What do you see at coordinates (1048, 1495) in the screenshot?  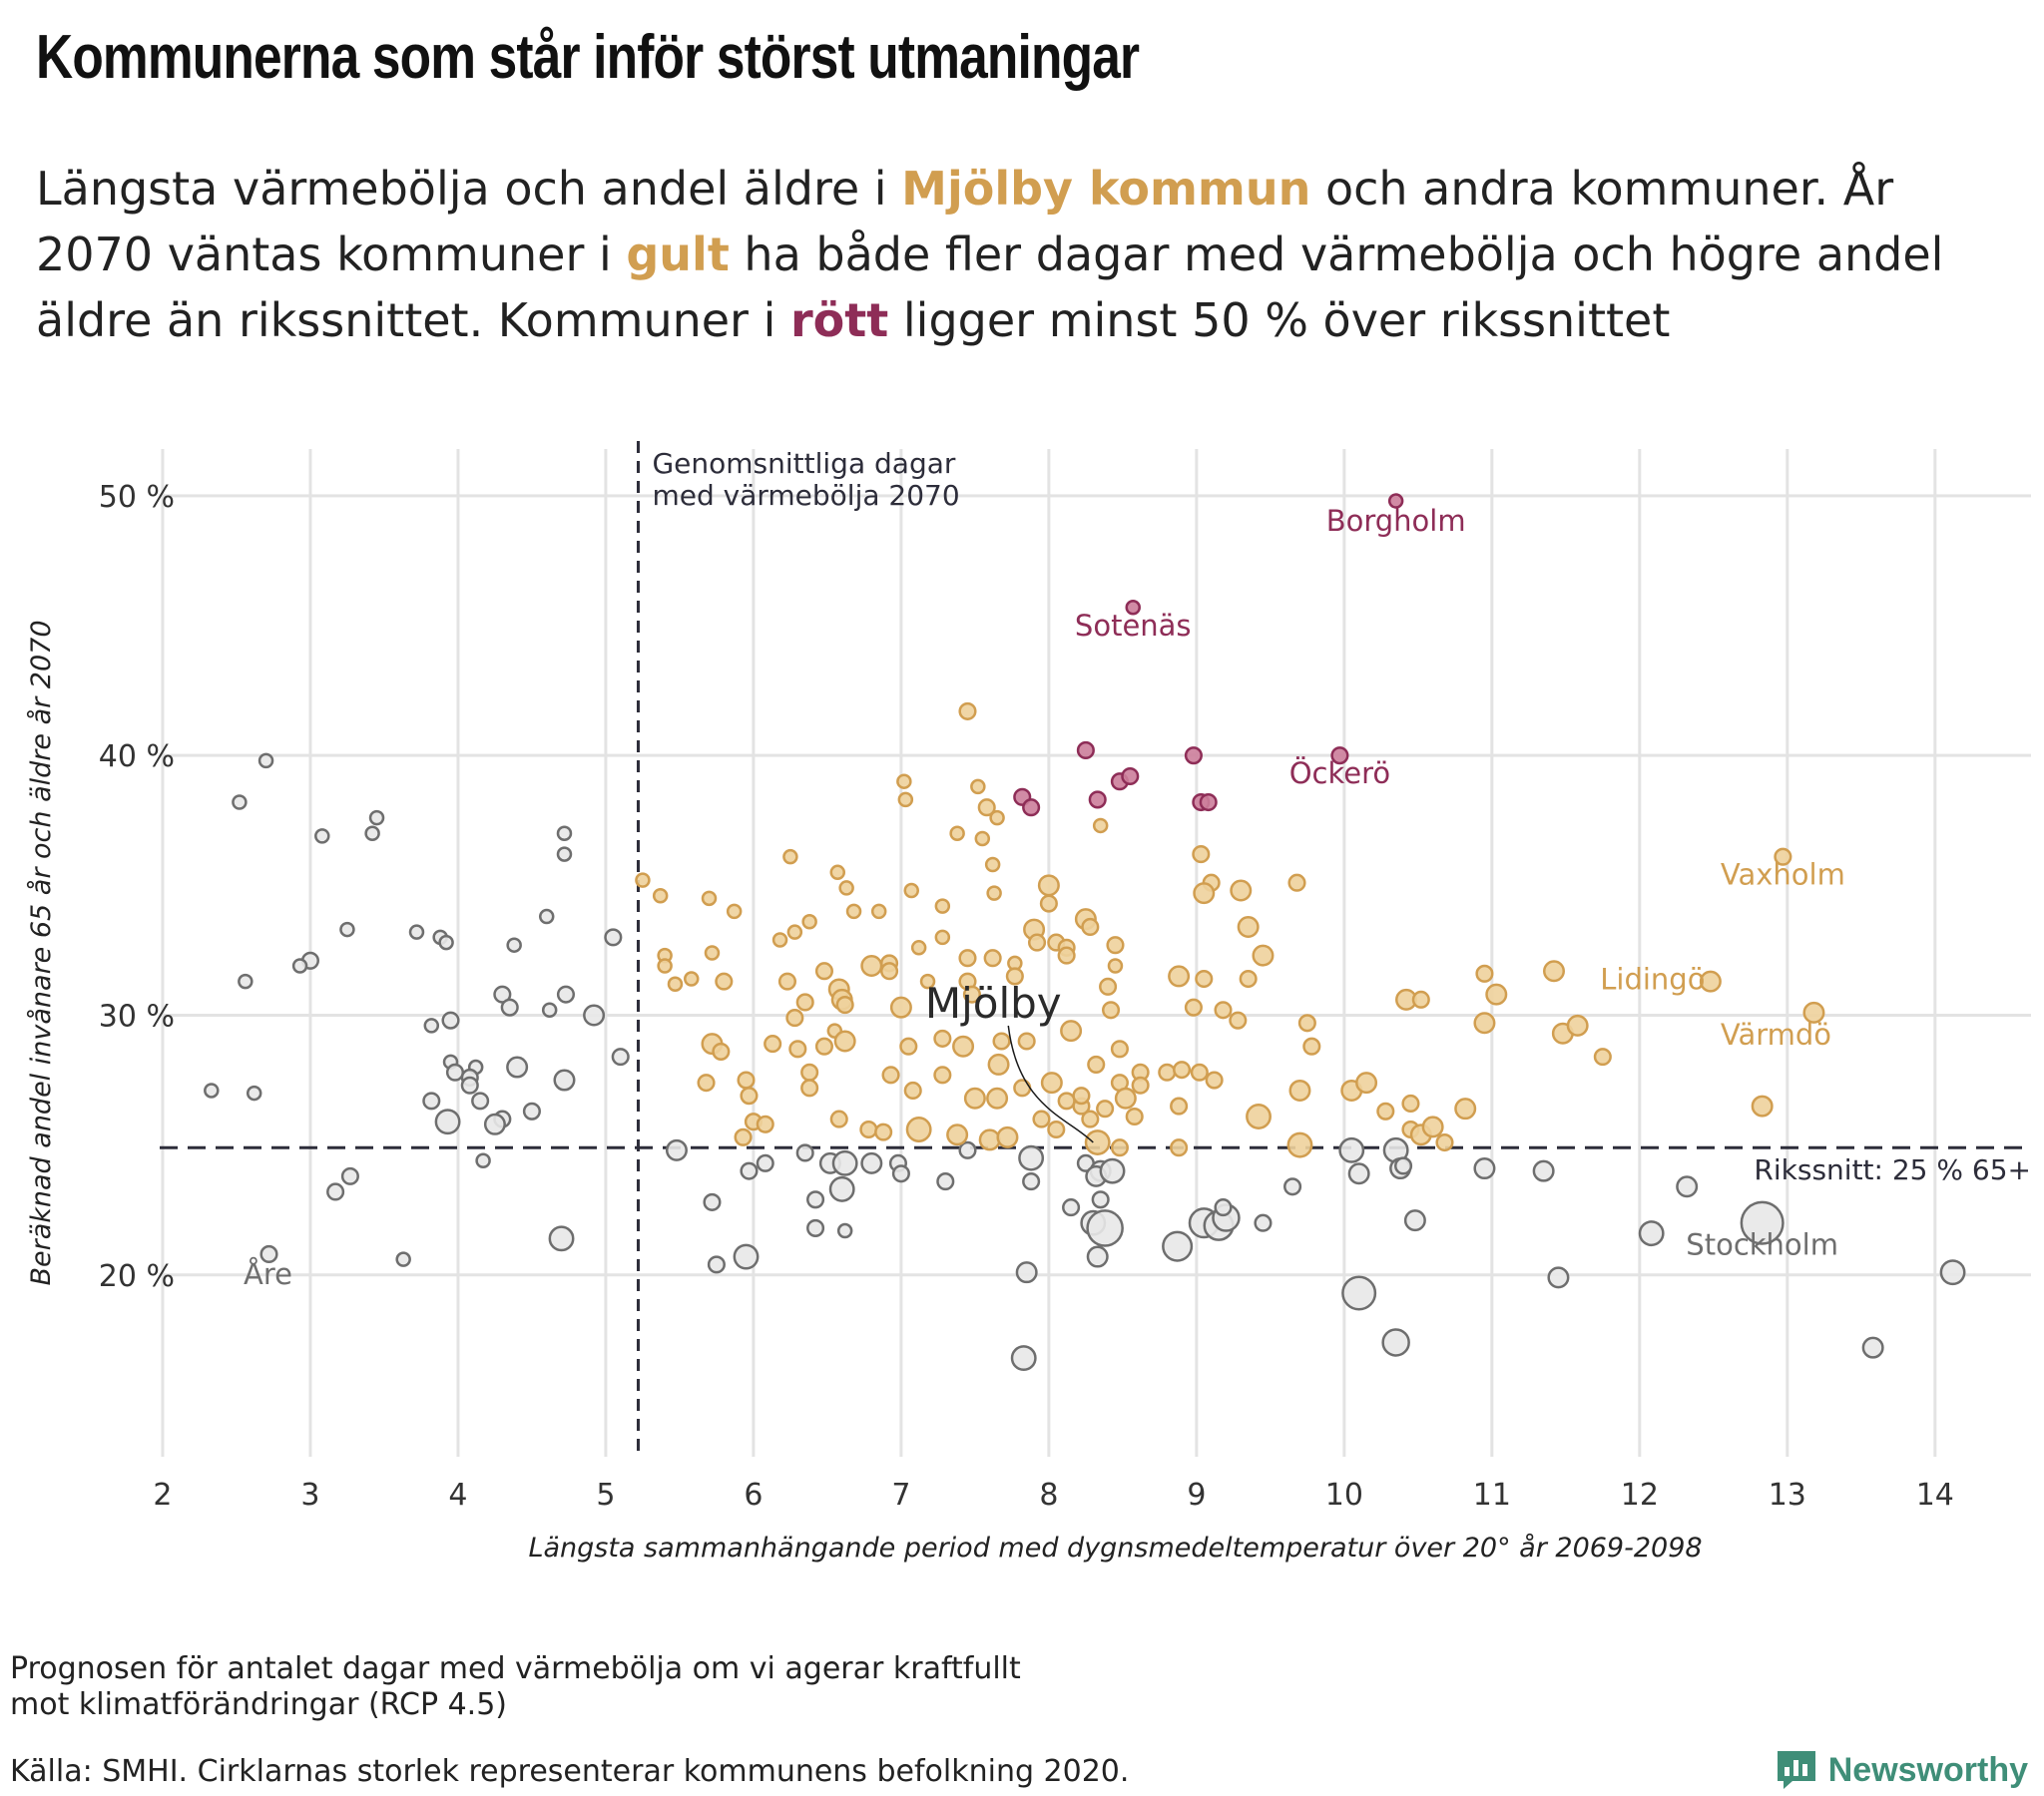 I see `x-tick-label: 8` at bounding box center [1048, 1495].